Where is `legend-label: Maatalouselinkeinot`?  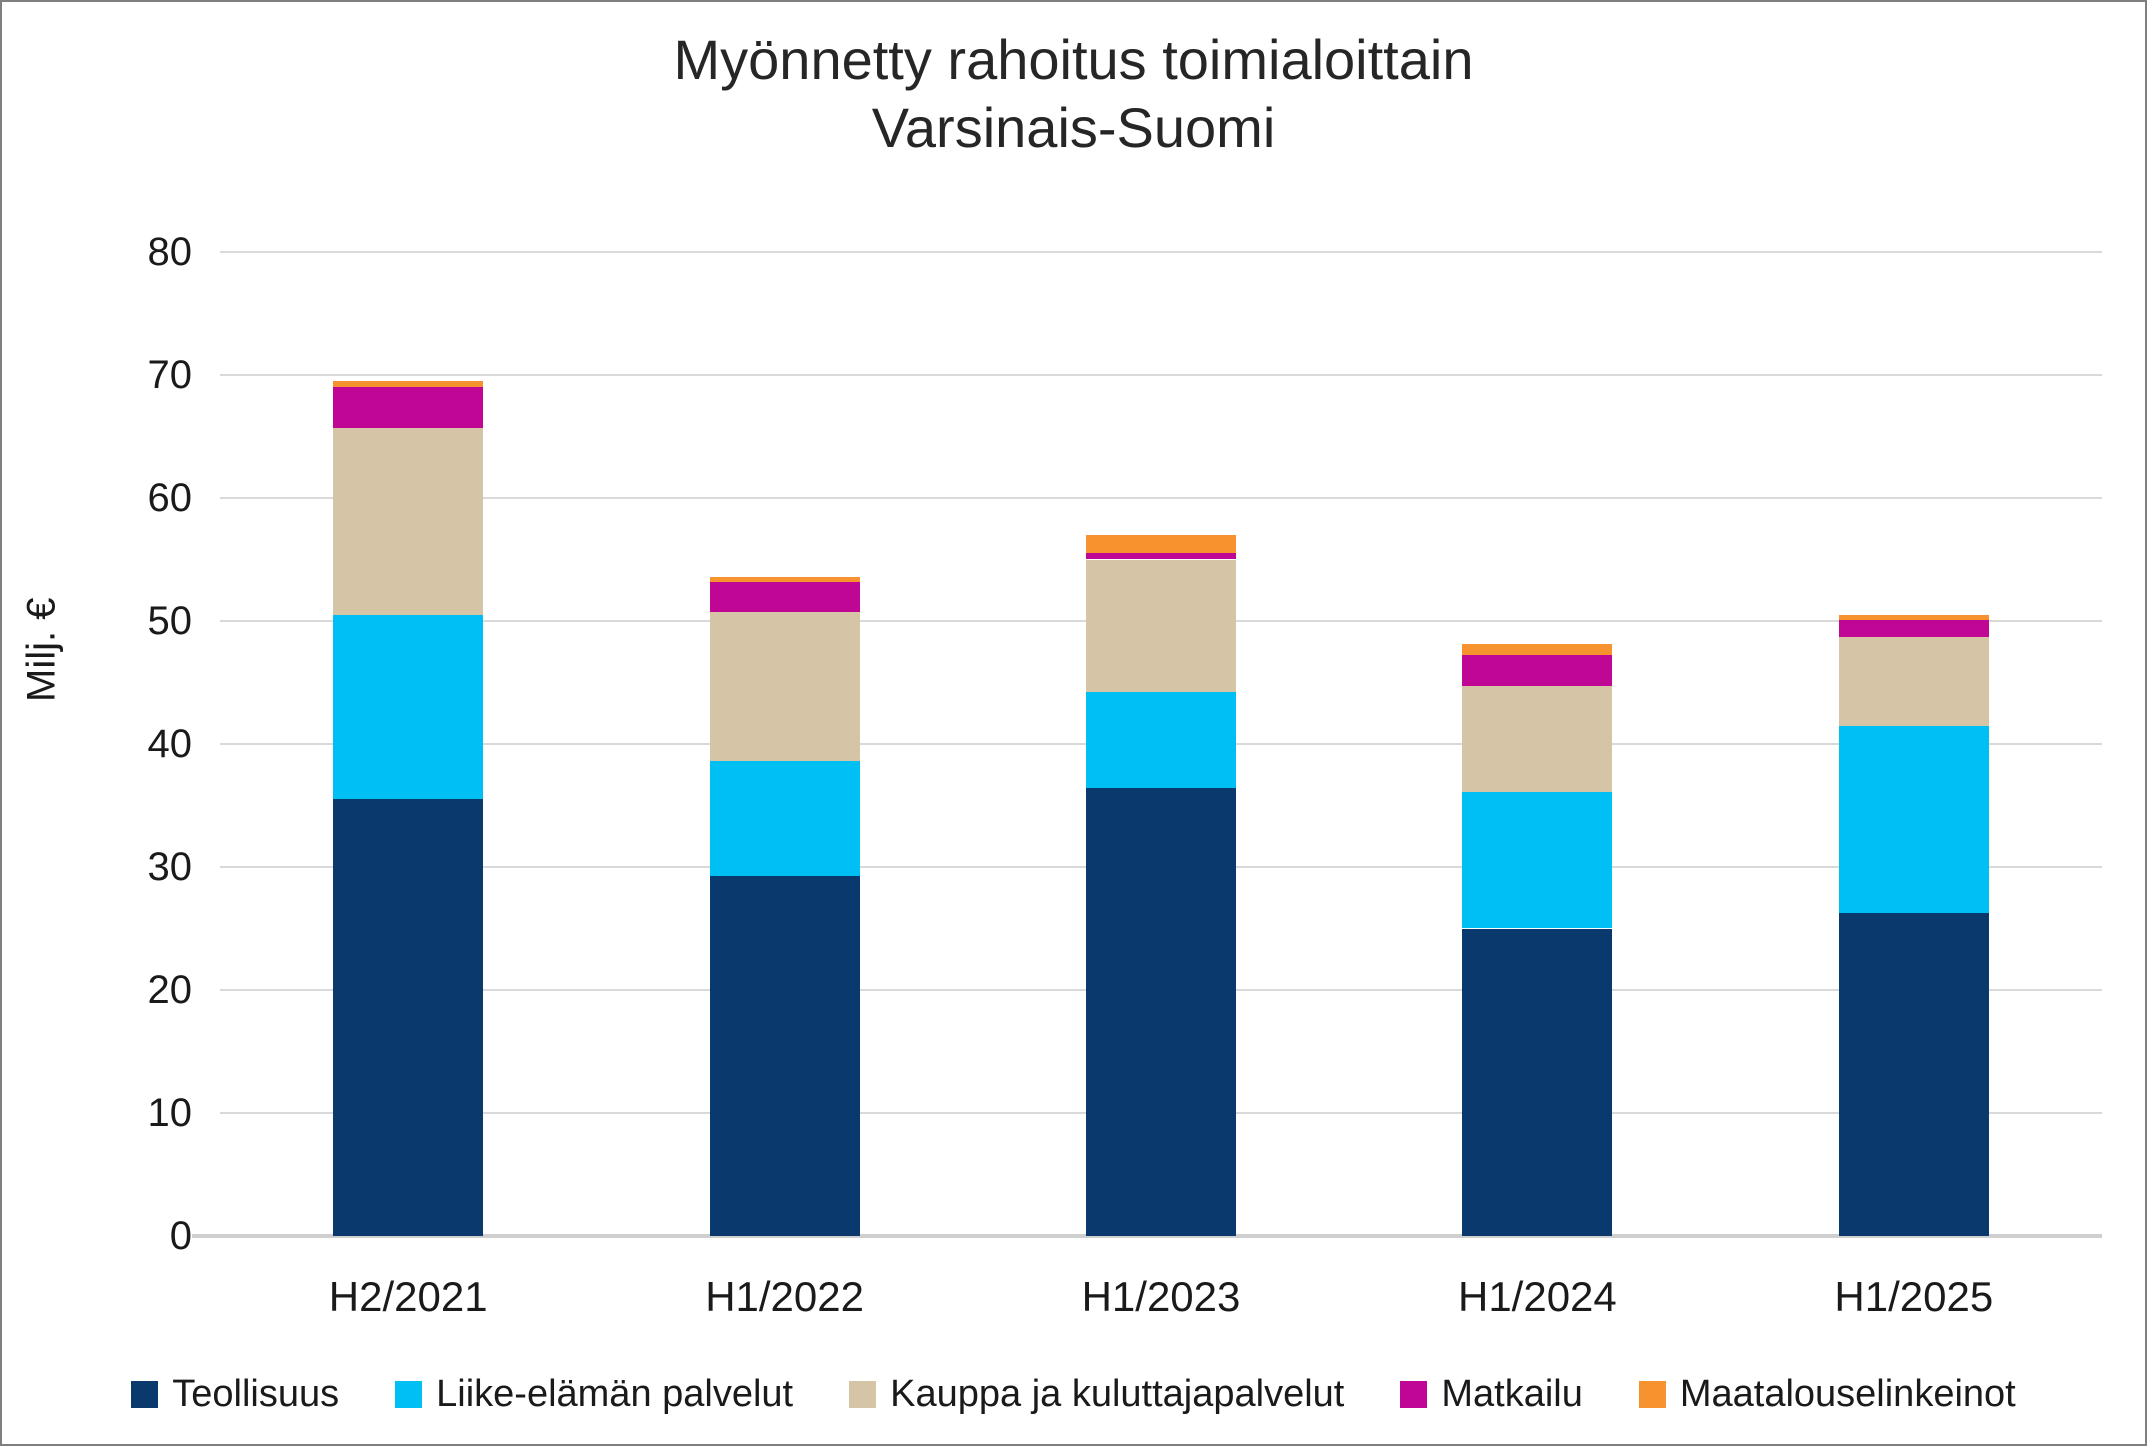 legend-label: Maatalouselinkeinot is located at coordinates (1847, 1394).